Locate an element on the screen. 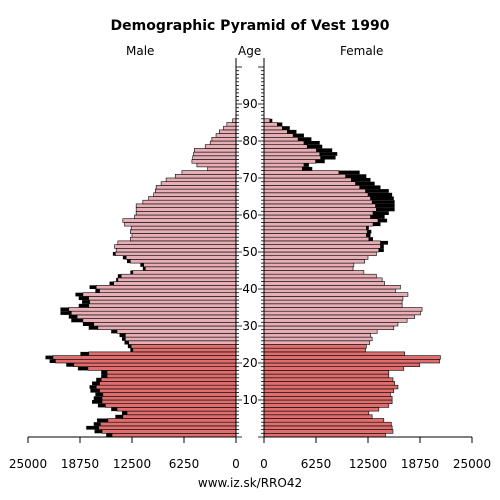 The image size is (500, 500). age-tick-label: 80 is located at coordinates (249, 141).